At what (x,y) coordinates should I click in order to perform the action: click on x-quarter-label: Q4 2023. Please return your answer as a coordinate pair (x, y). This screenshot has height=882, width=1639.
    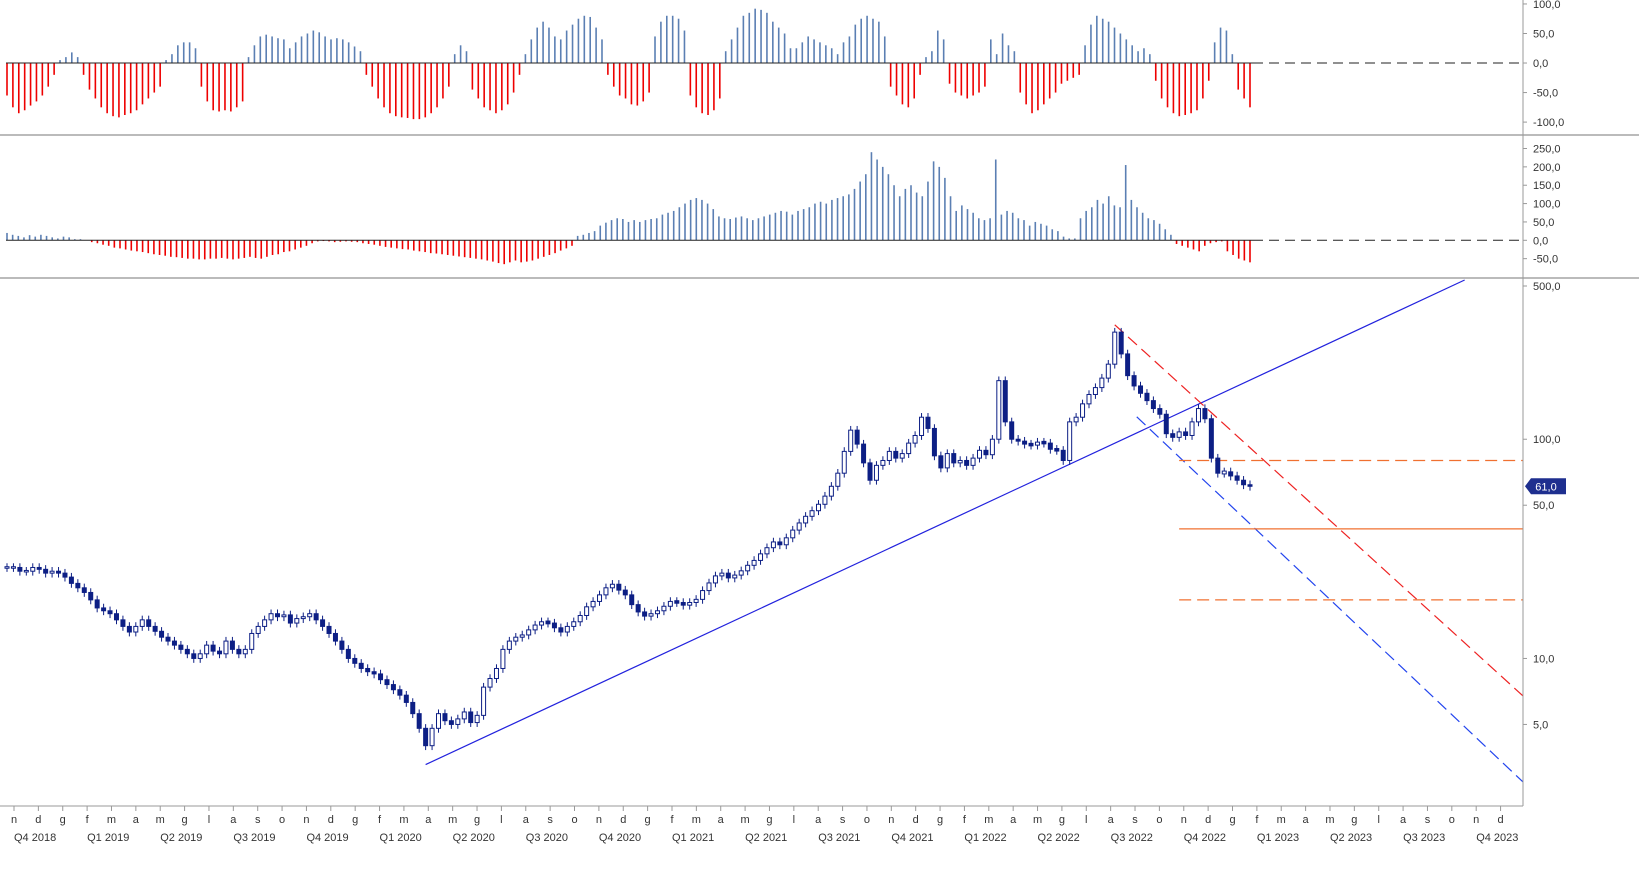
    Looking at the image, I should click on (1497, 838).